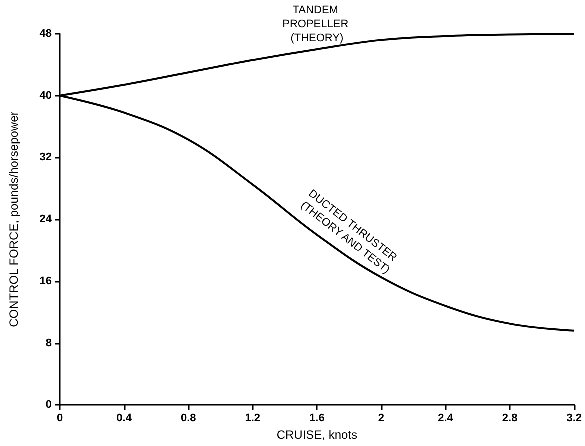 The image size is (585, 446). Describe the element at coordinates (46, 220) in the screenshot. I see `y-tick-label: 24` at that location.